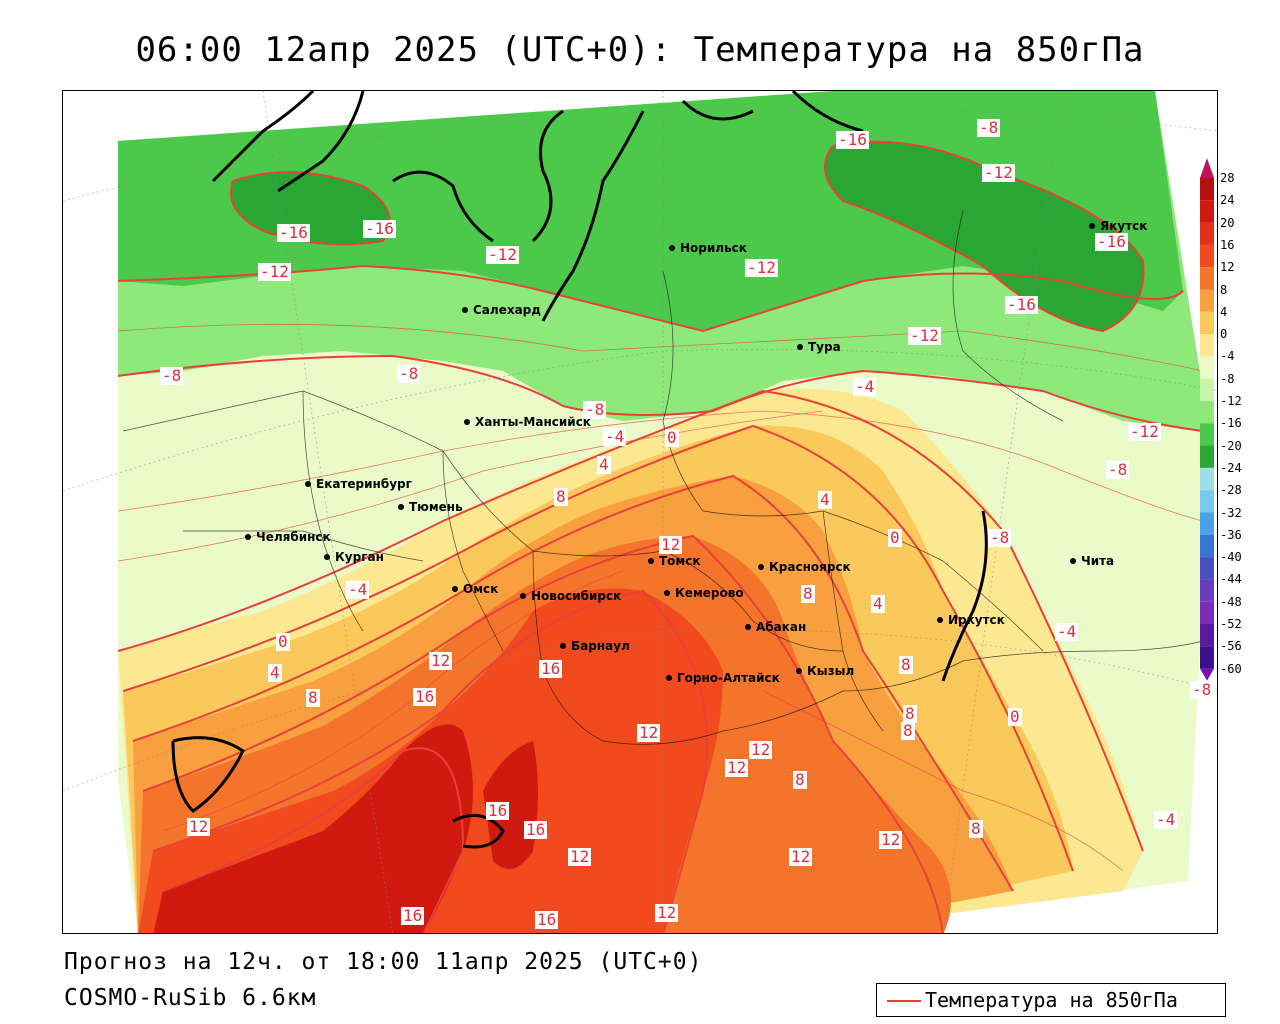 Image resolution: width=1280 pixels, height=1024 pixels. What do you see at coordinates (1231, 512) in the screenshot?
I see `colorbar-tick-label: -32` at bounding box center [1231, 512].